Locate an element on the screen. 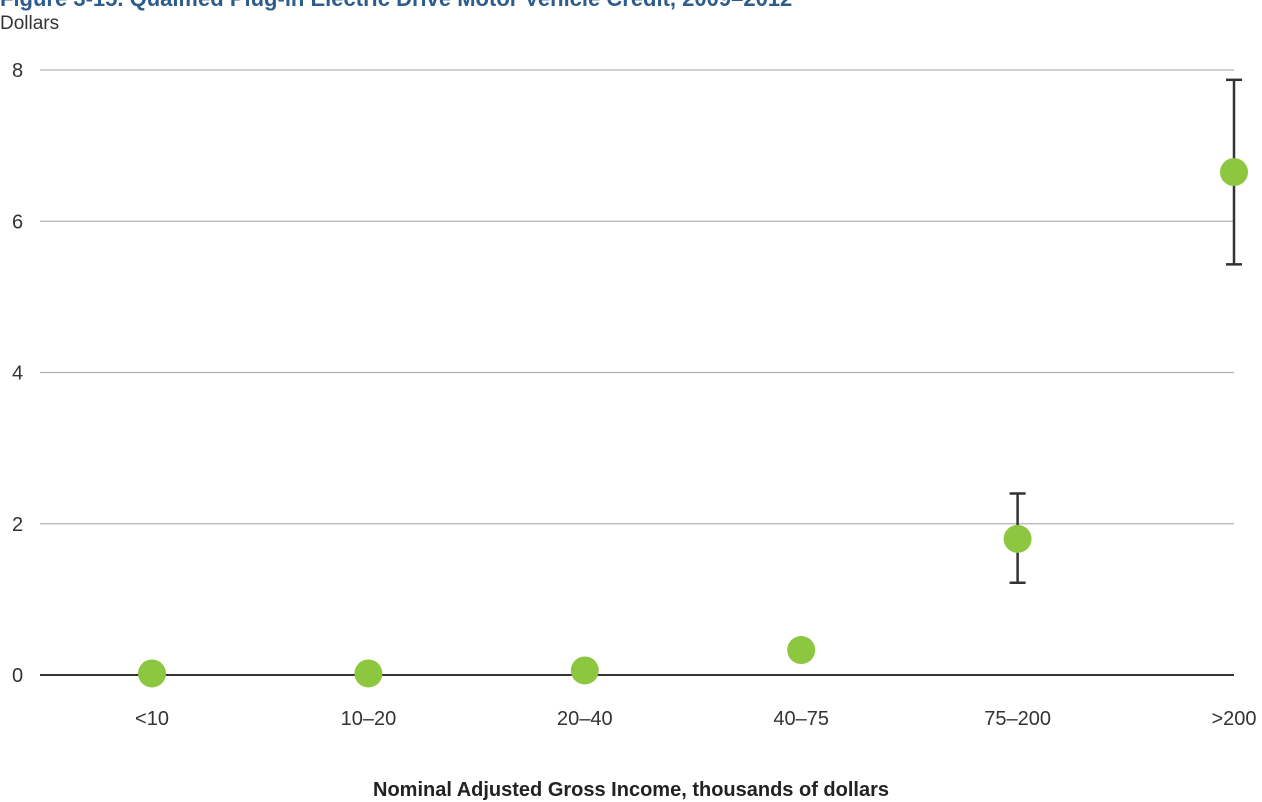 This screenshot has width=1262, height=802. x-tick-label: >200 is located at coordinates (1233, 719).